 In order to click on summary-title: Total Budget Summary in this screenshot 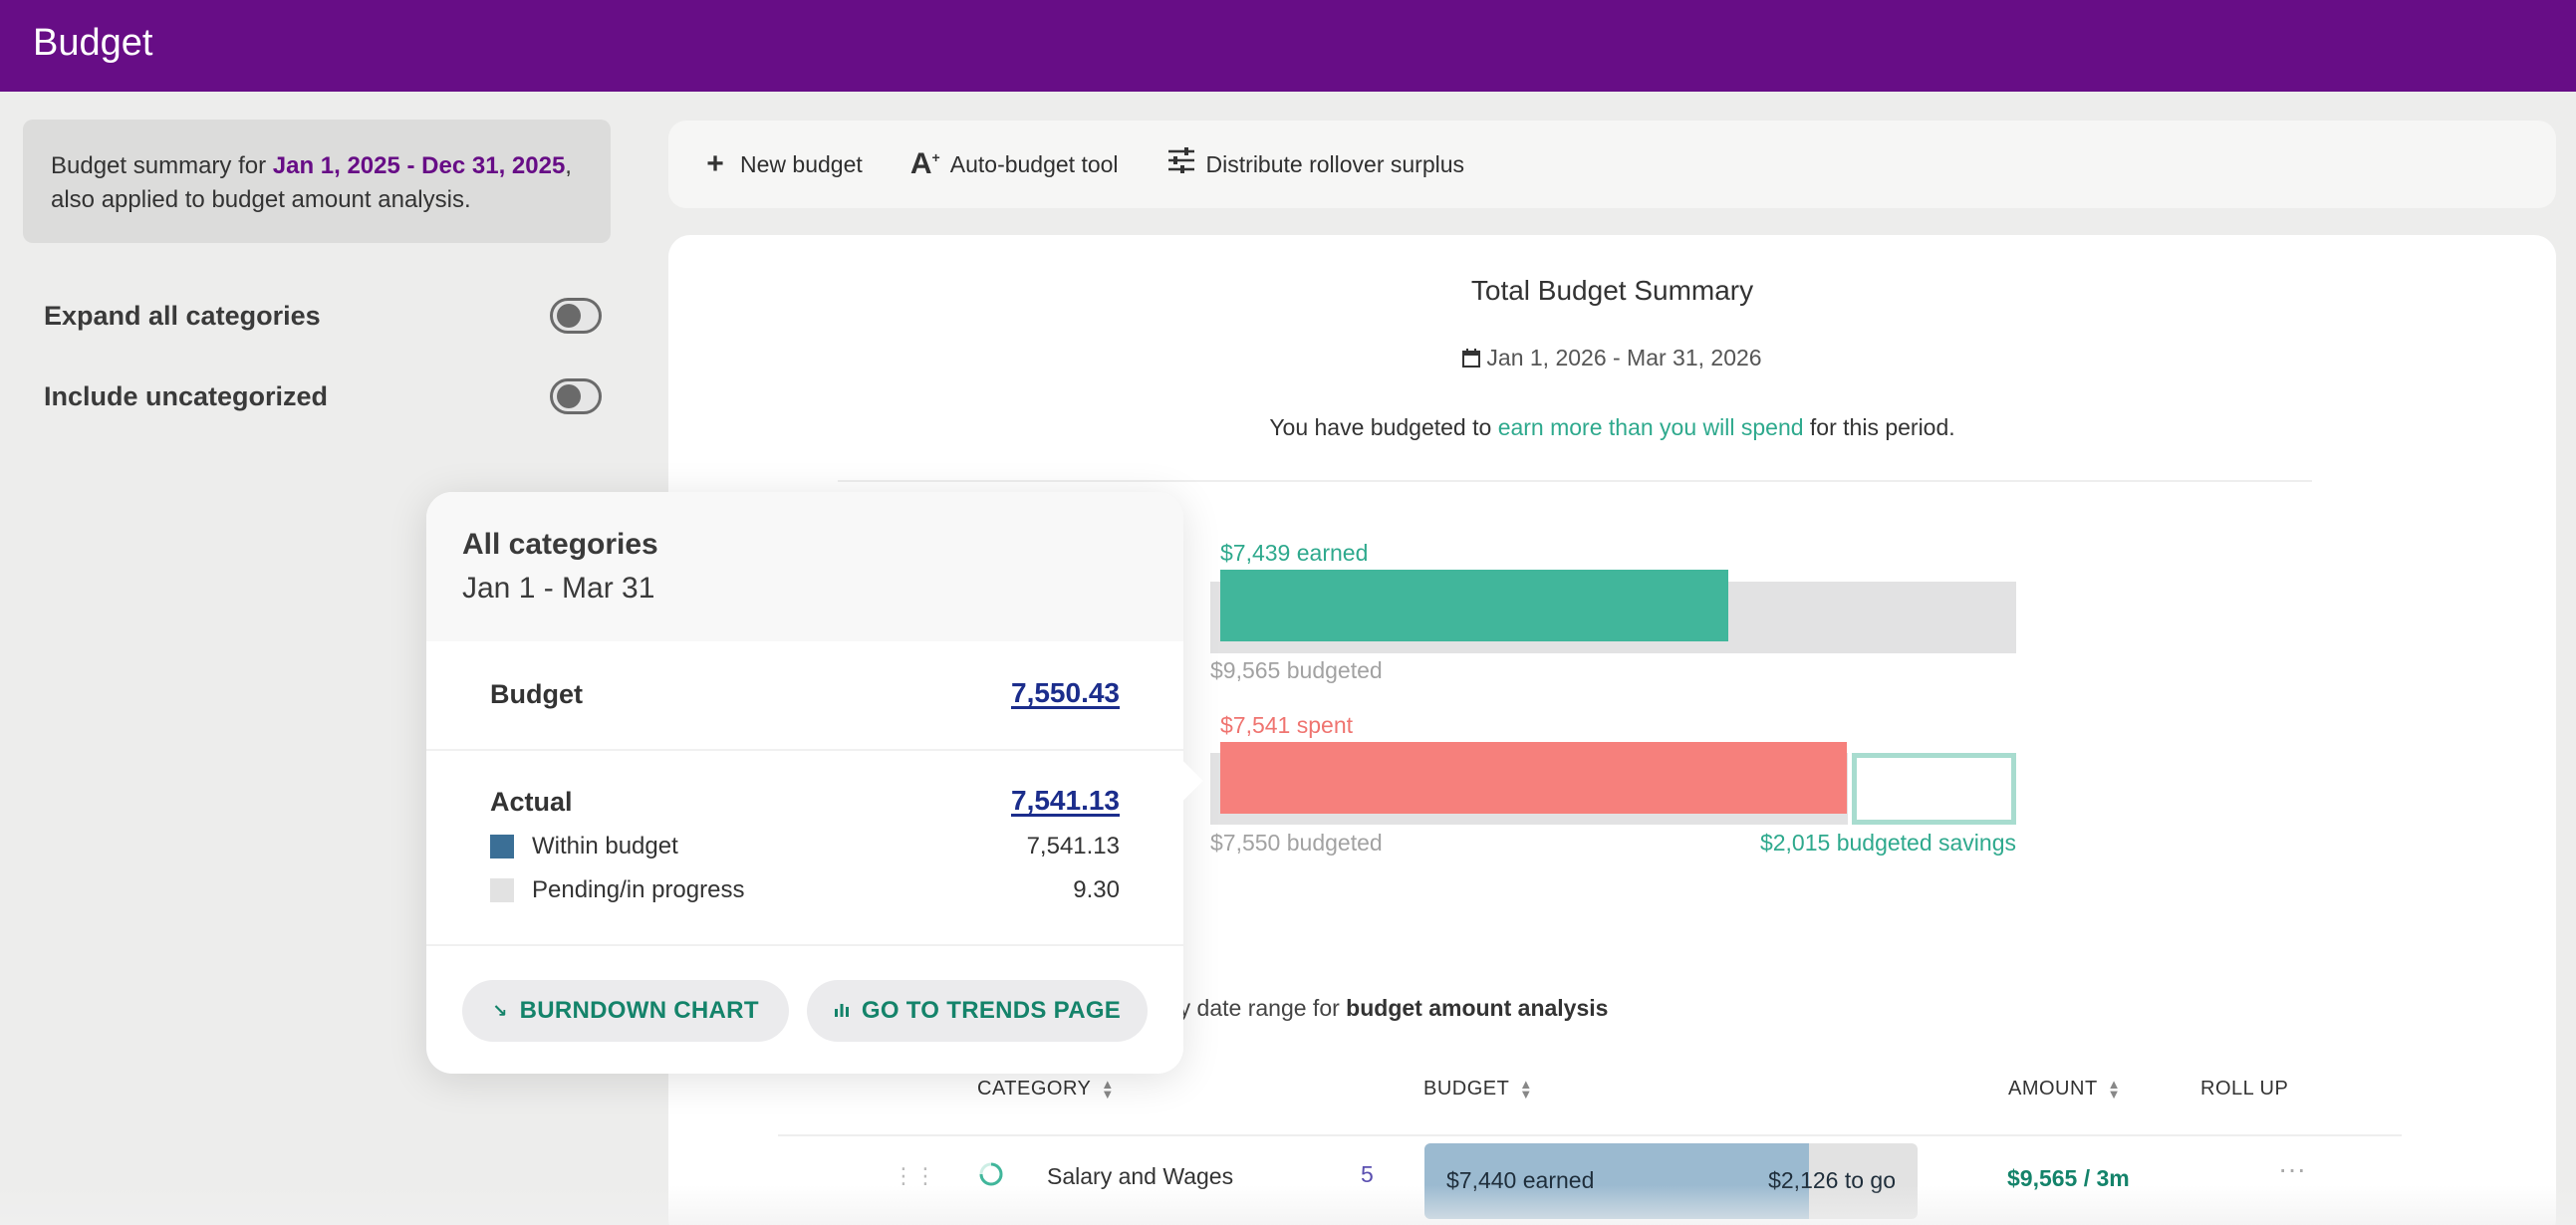, I will do `click(1612, 291)`.